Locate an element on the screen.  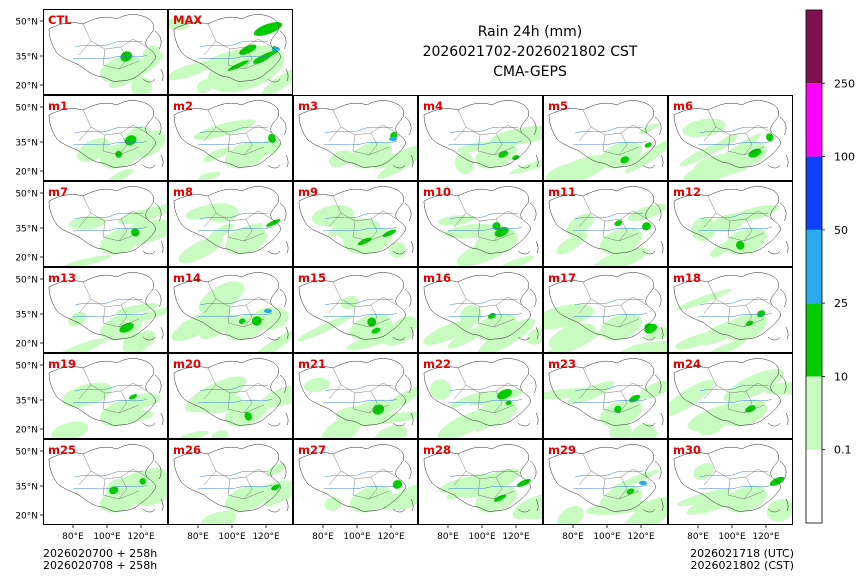
map-panel: m22 is located at coordinates (480, 396).